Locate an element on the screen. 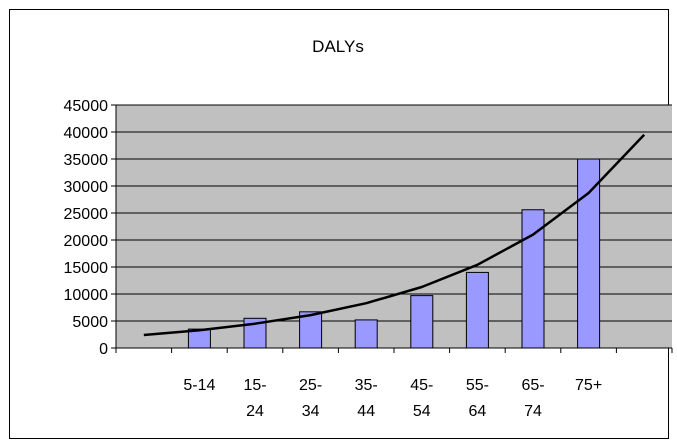 The image size is (677, 441). y-tick-label-8: 40000 is located at coordinates (86, 133).